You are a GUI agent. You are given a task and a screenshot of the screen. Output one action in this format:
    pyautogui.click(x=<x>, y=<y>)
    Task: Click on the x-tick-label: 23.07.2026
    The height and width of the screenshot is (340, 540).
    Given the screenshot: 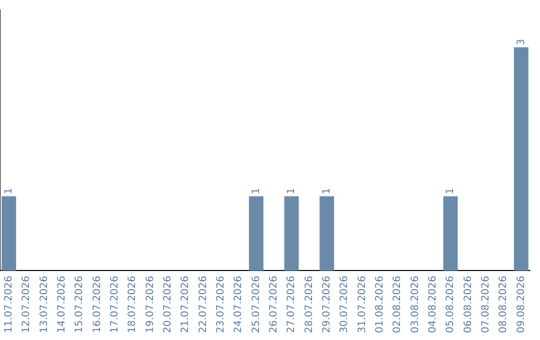 What is the action you would take?
    pyautogui.click(x=220, y=305)
    